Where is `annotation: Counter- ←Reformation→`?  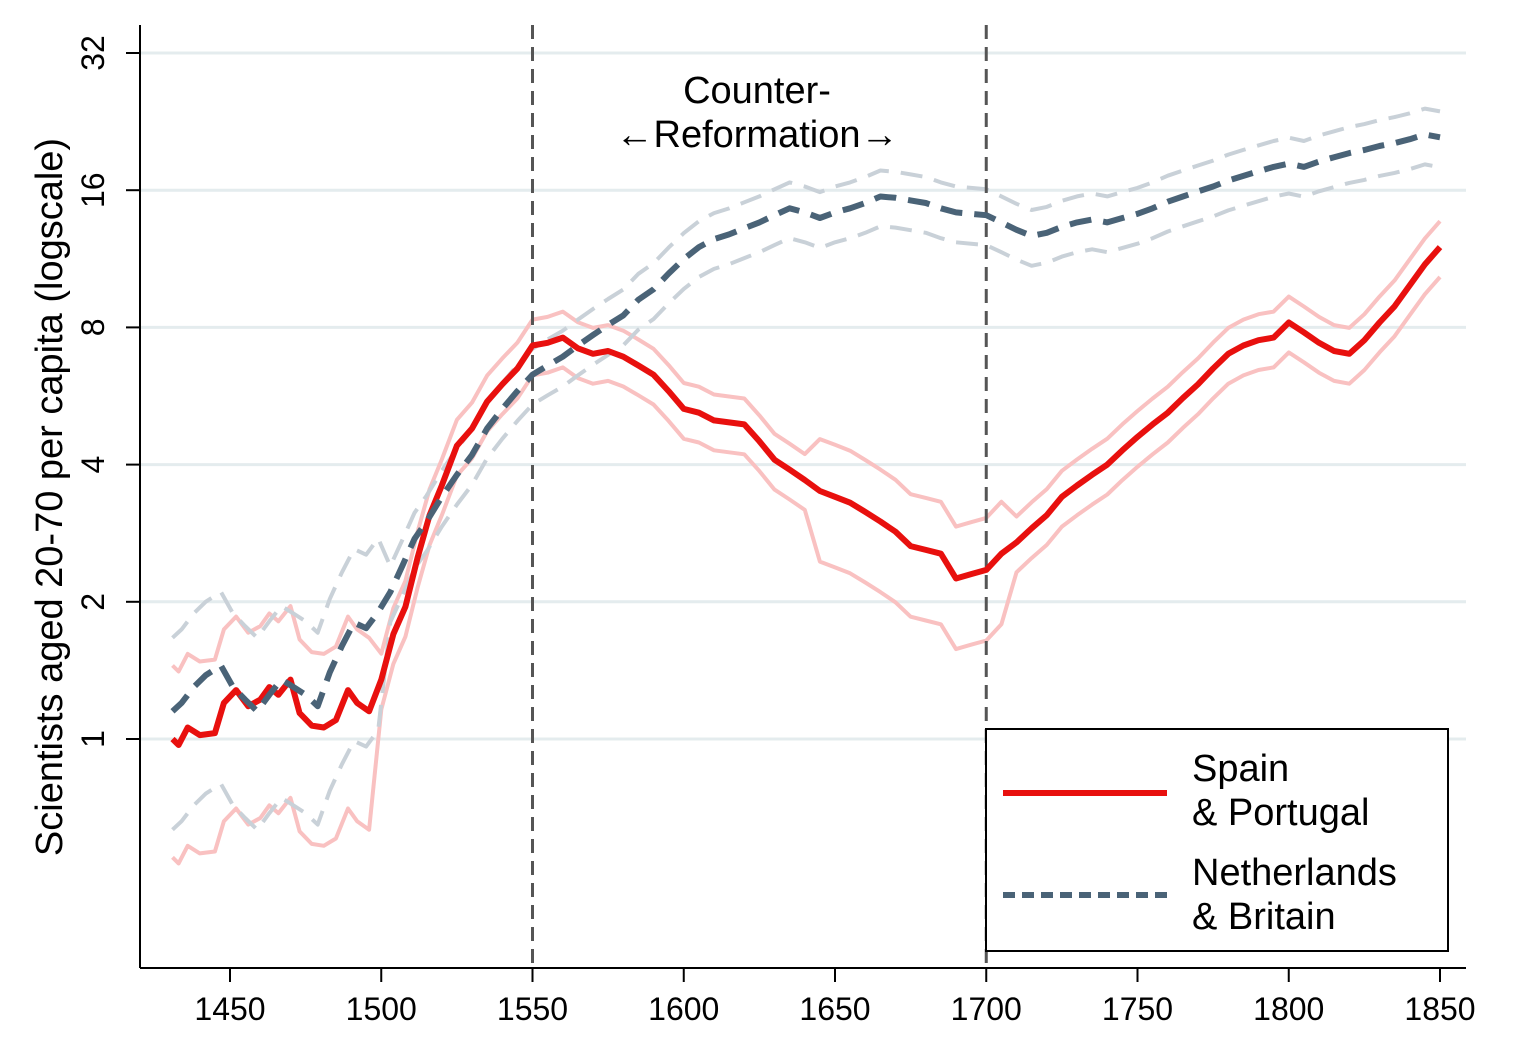
annotation: Counter- ←Reformation→ is located at coordinates (757, 113).